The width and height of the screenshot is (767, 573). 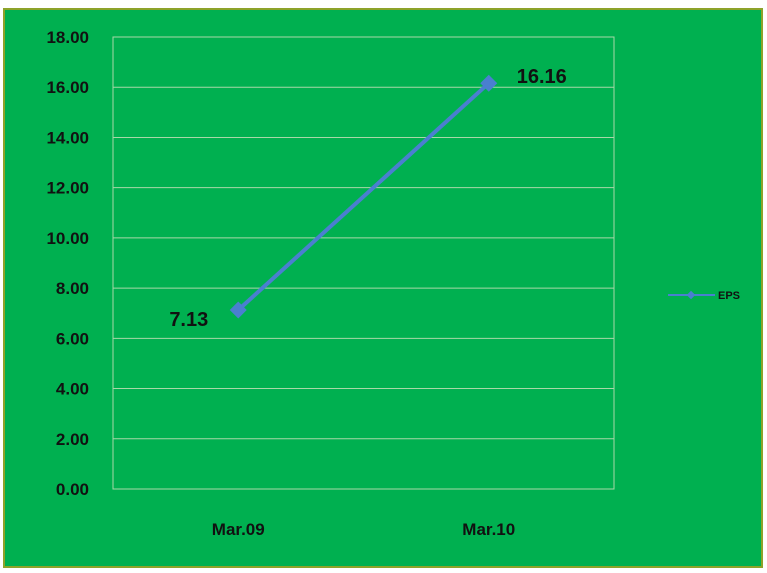 I want to click on y-tick-label: 14.00, so click(x=67, y=137).